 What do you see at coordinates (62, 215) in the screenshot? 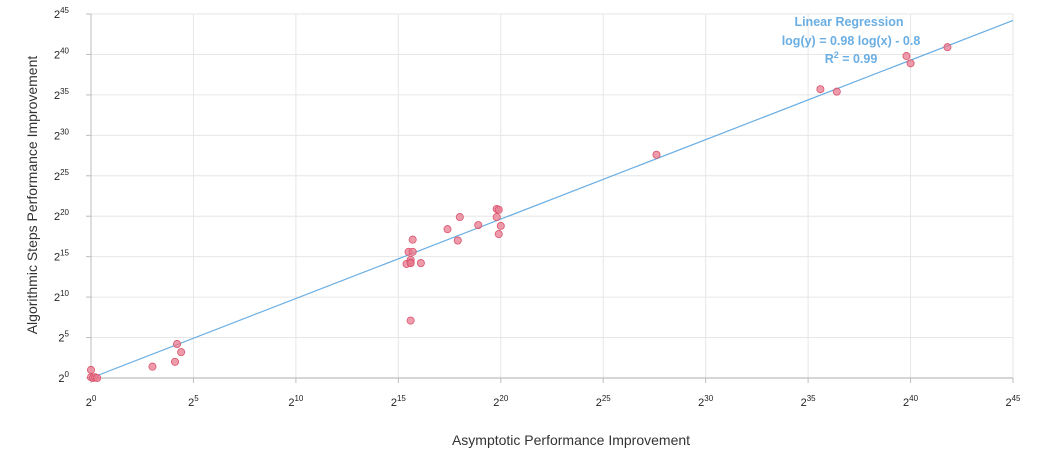
I see `y-tick-label: 220` at bounding box center [62, 215].